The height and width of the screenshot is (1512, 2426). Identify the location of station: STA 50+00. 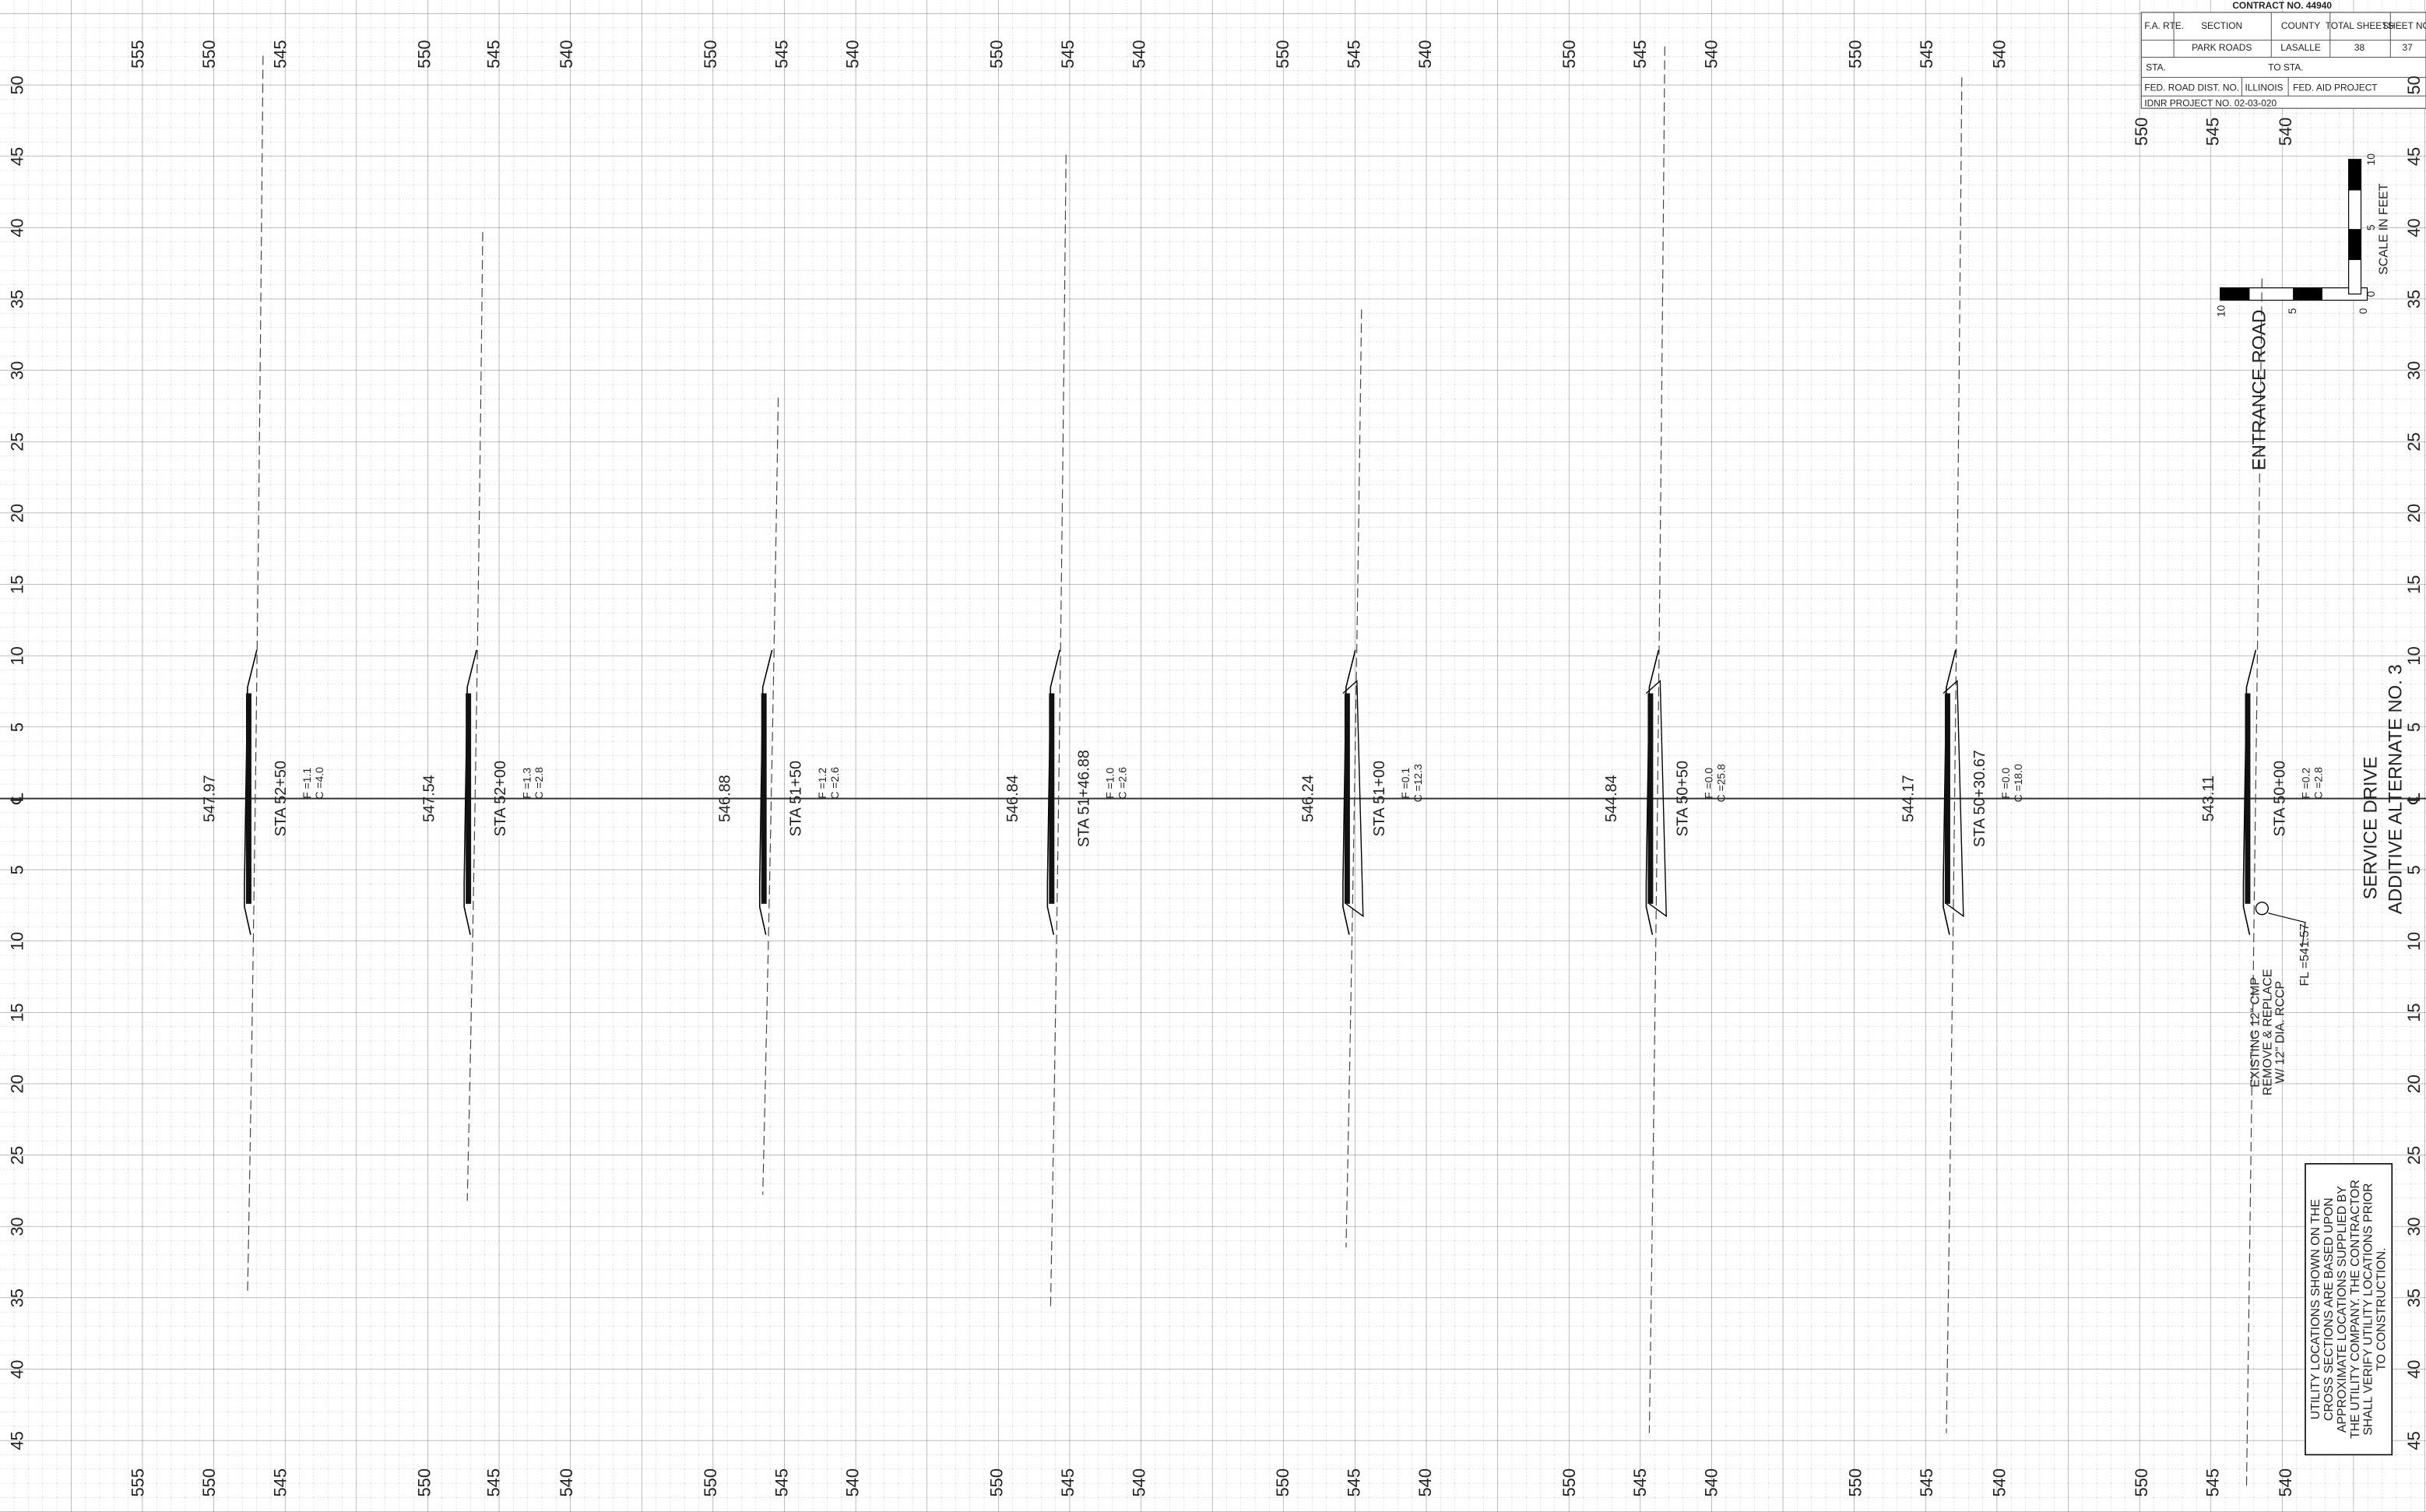
(2279, 799).